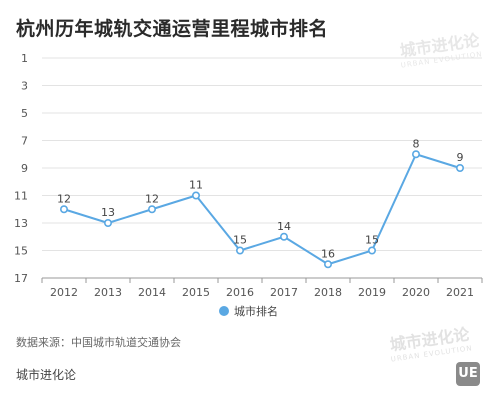 This screenshot has width=500, height=400. I want to click on y-tick-label-11: 11, so click(21, 196).